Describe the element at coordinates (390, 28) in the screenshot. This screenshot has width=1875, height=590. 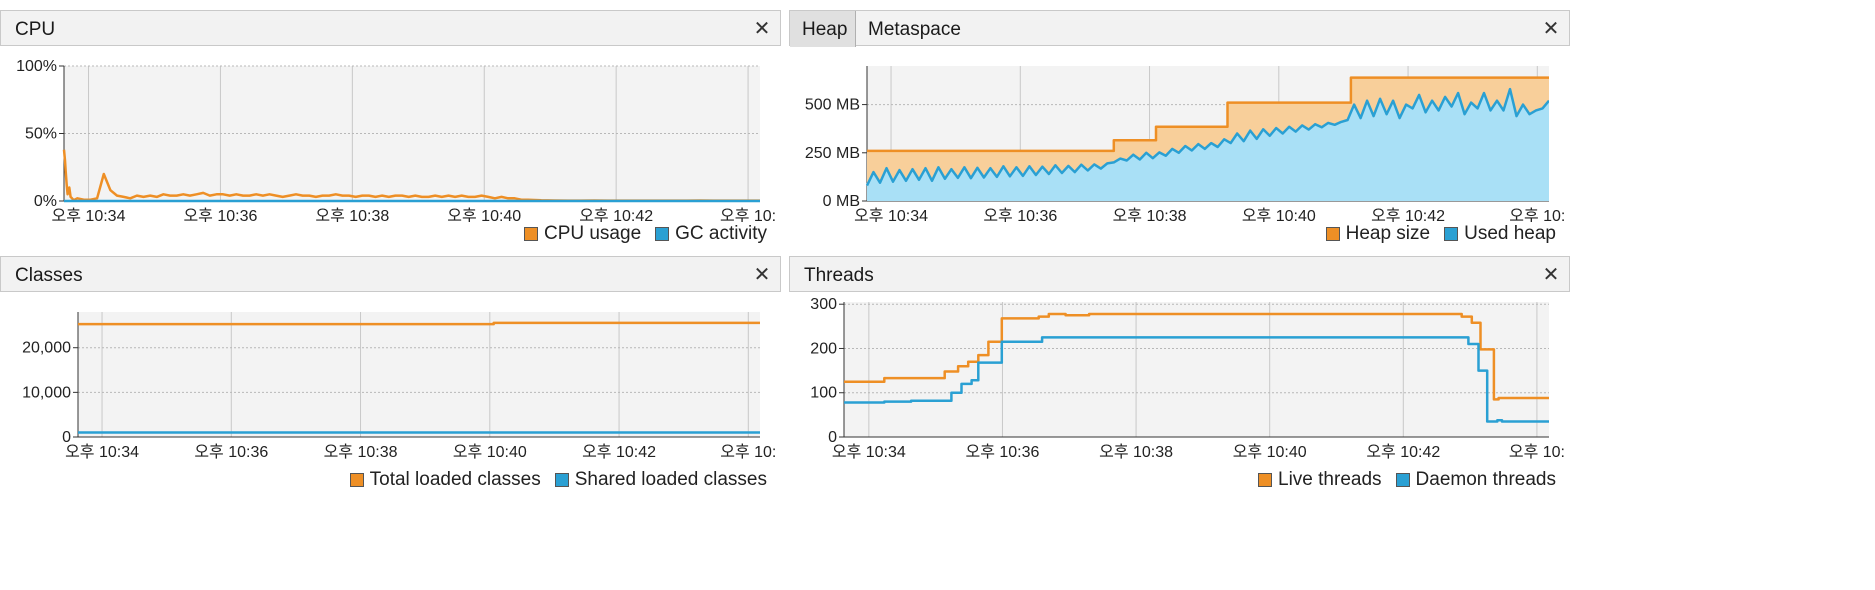
I see `cpu-panel-header: CPU ✕` at that location.